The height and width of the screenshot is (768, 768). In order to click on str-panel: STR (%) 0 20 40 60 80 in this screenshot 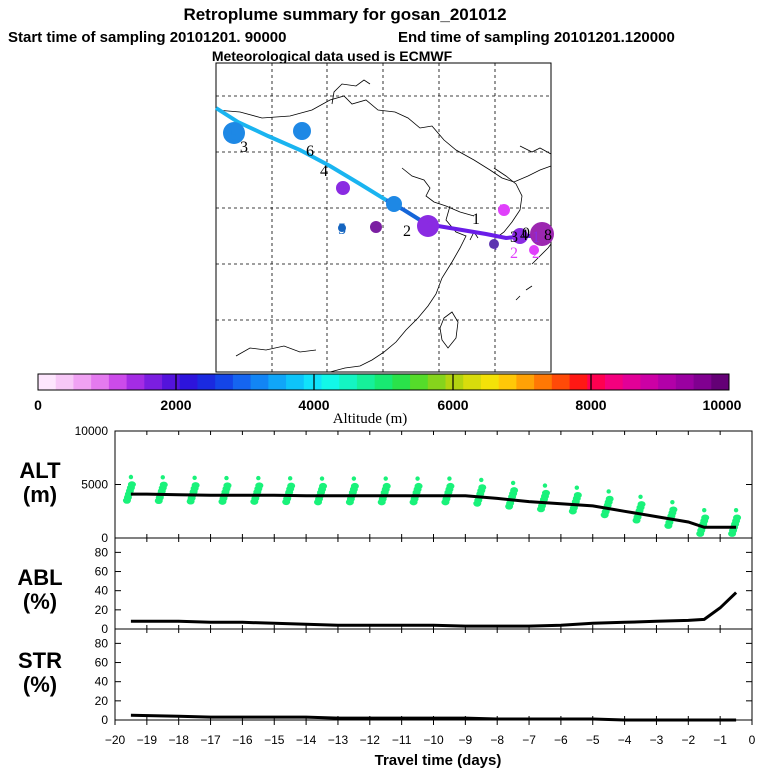, I will do `click(385, 677)`.